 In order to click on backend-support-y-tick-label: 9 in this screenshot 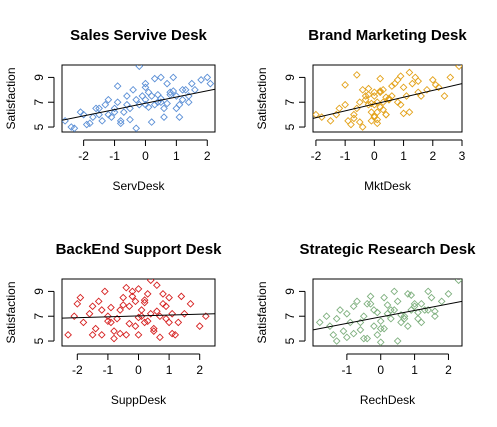, I will do `click(39, 291)`.